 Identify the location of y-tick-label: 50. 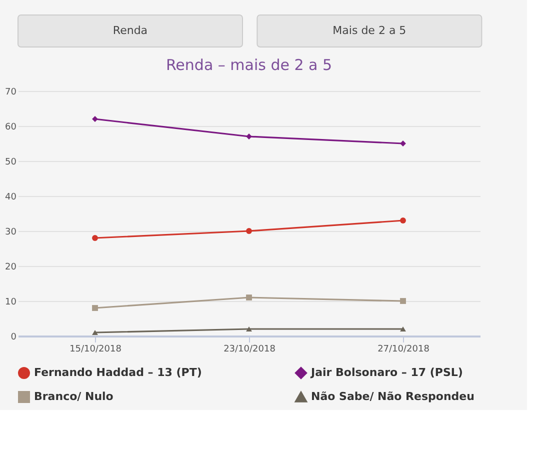
(11, 163).